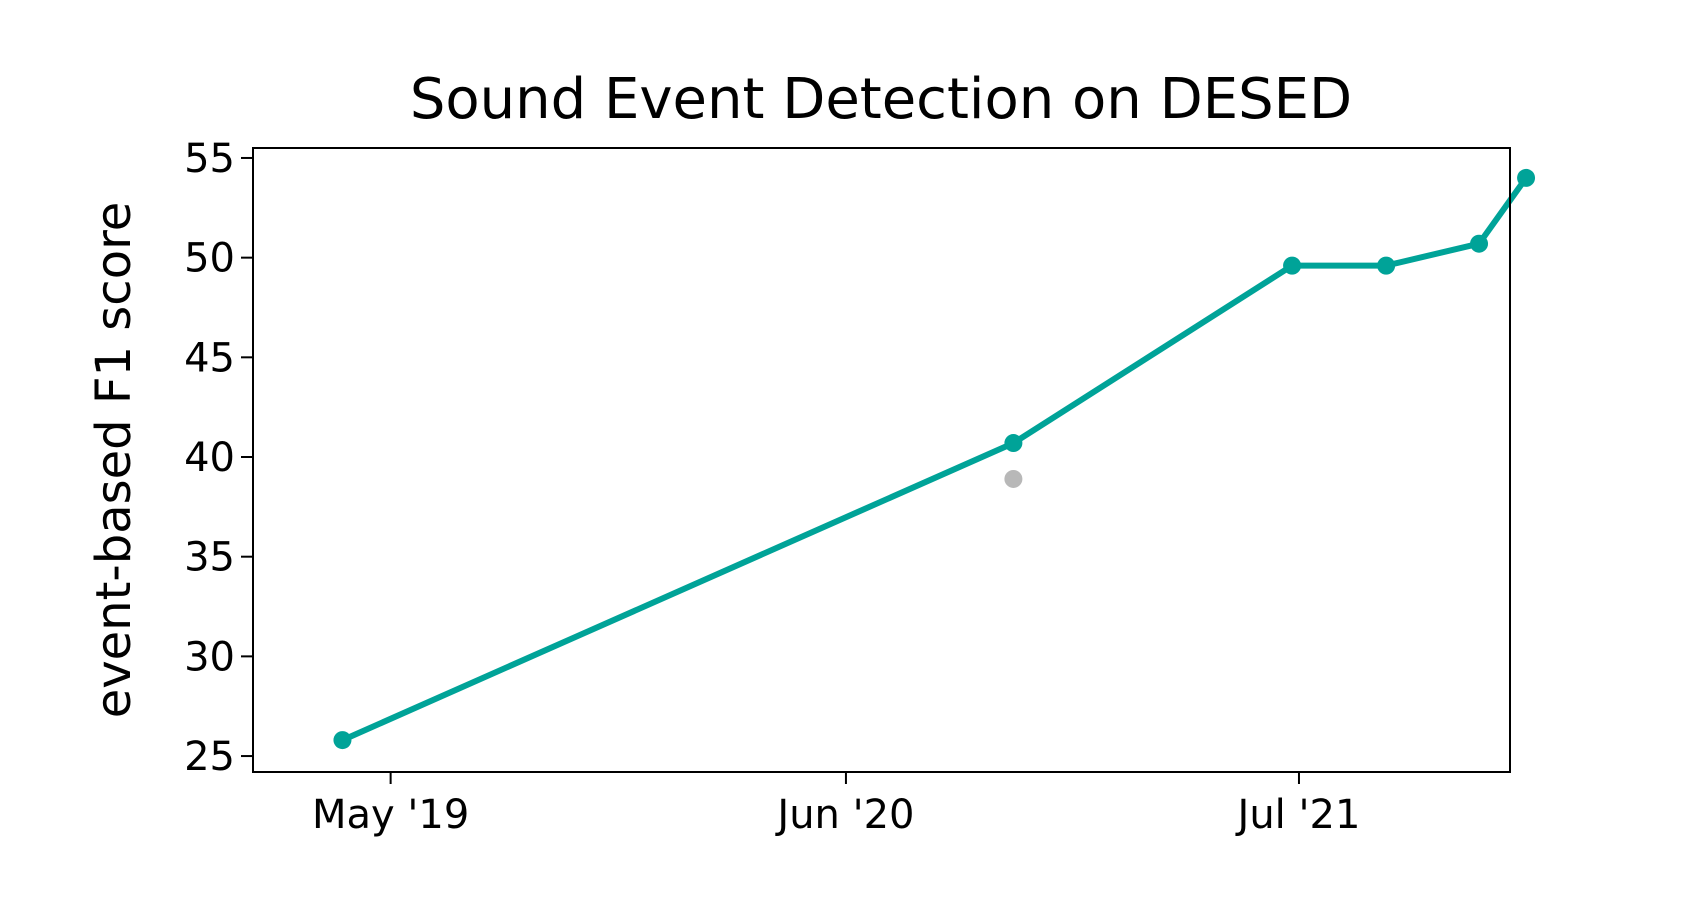 The height and width of the screenshot is (900, 1700). Describe the element at coordinates (209, 657) in the screenshot. I see `y-tick-label: 30` at that location.